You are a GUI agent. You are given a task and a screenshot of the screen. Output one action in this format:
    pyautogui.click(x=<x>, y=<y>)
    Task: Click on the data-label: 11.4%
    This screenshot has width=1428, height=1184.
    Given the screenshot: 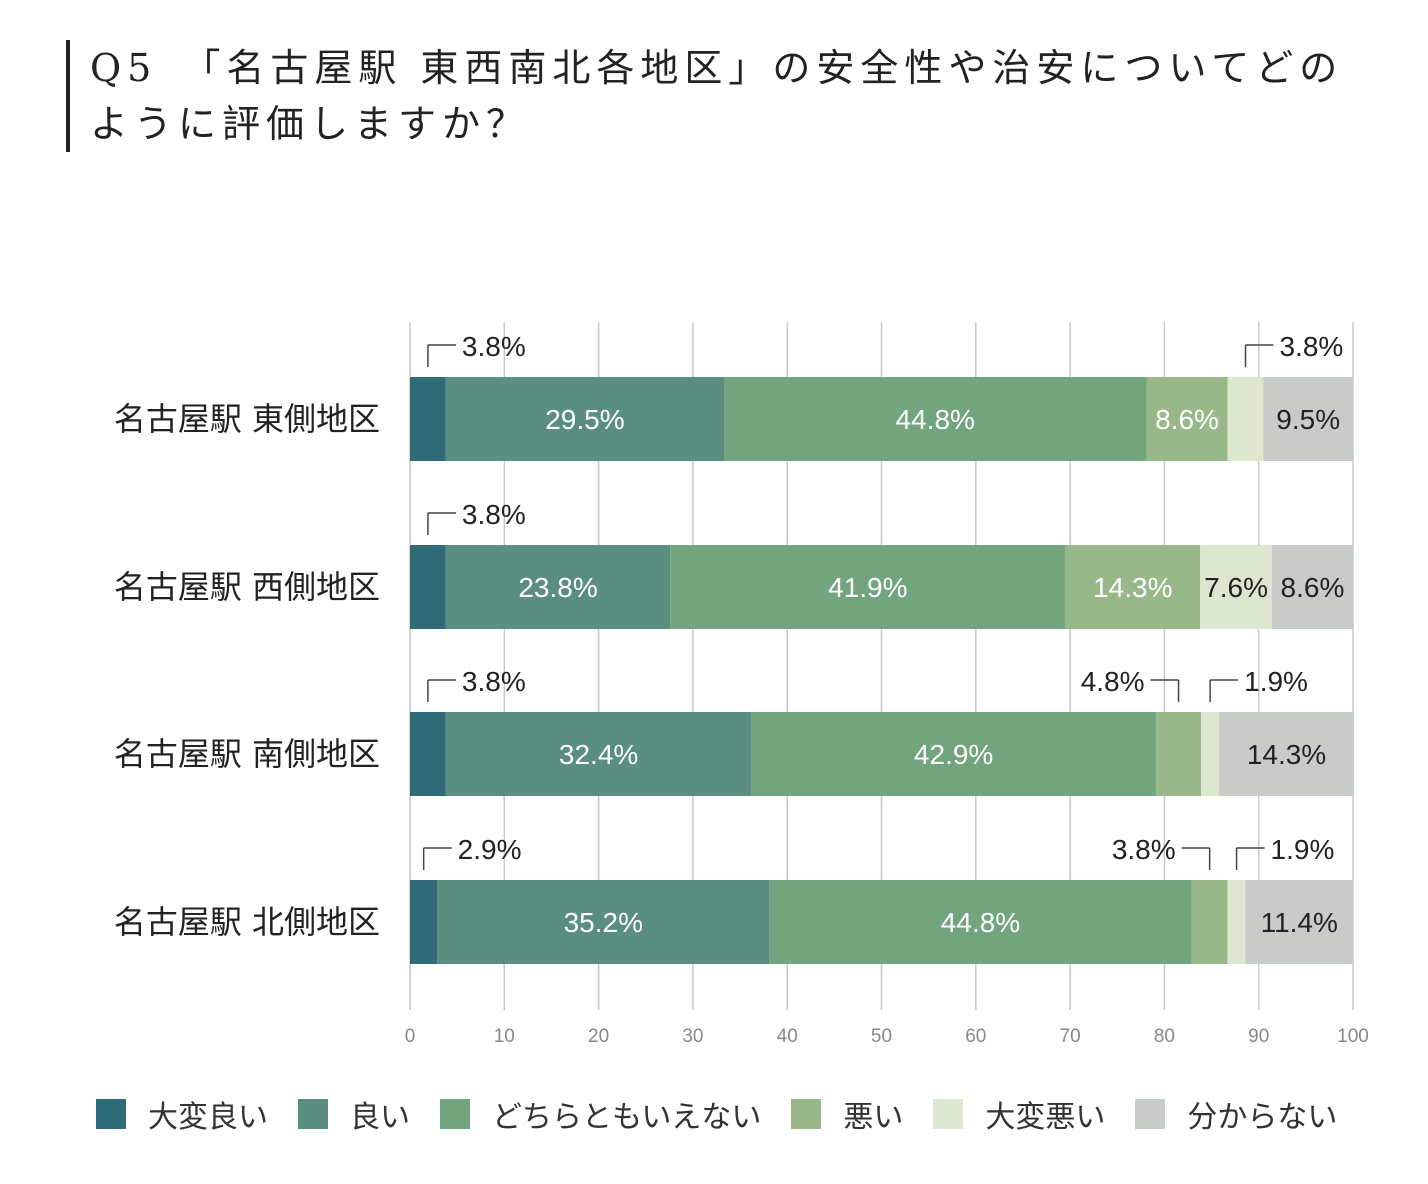 What is the action you would take?
    pyautogui.click(x=1299, y=922)
    